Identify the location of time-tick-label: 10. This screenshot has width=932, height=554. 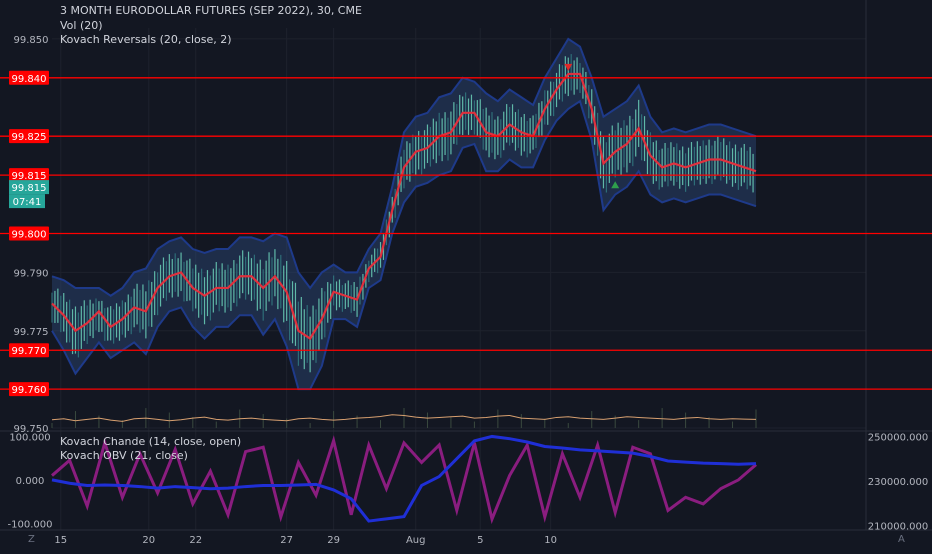
(550, 540).